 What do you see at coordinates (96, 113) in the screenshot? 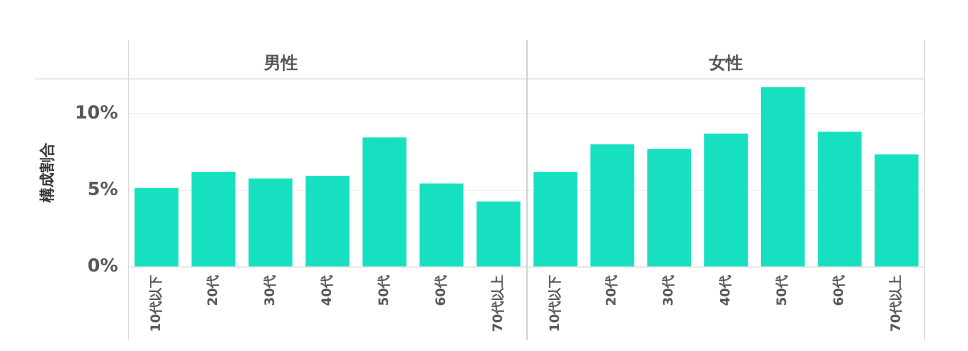
I see `y-tick-label: 10%` at bounding box center [96, 113].